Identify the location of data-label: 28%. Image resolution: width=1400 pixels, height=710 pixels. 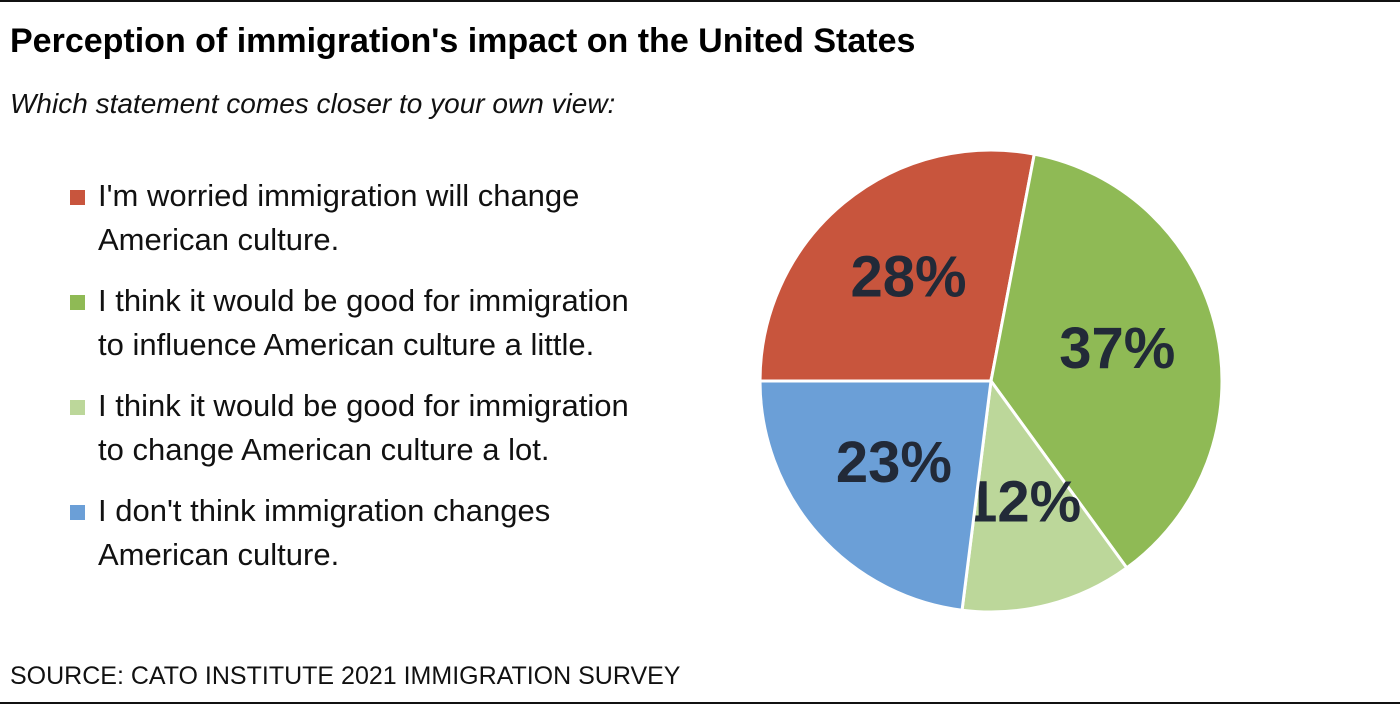
(908, 277).